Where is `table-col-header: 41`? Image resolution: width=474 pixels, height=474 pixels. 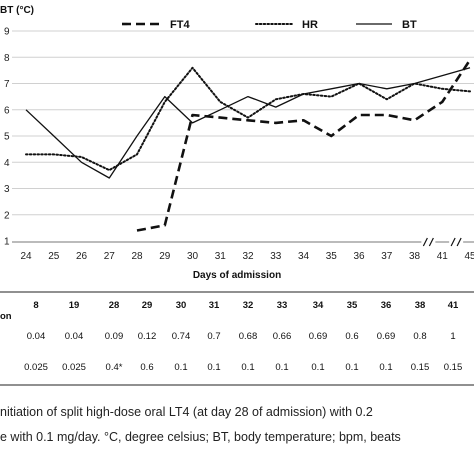
table-col-header: 41 is located at coordinates (453, 305).